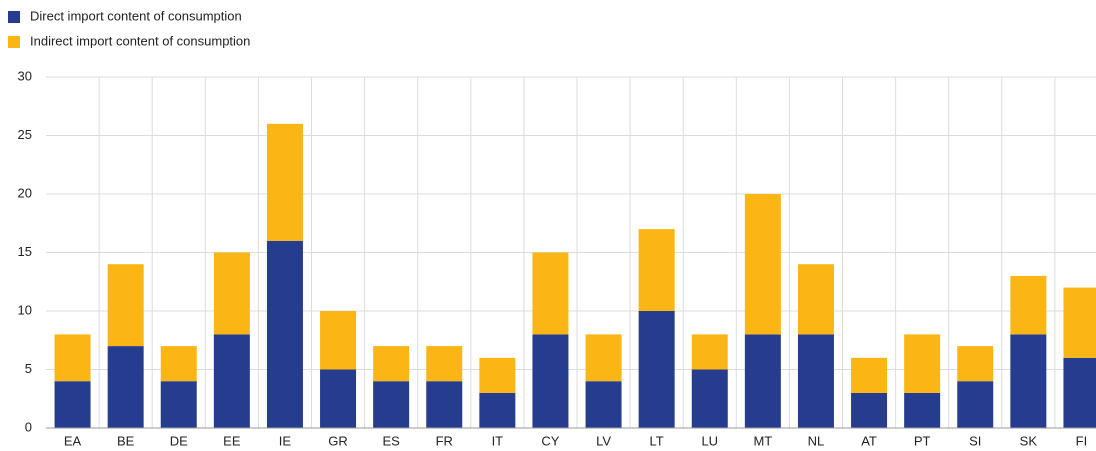  I want to click on x-tick-label: PT, so click(922, 440).